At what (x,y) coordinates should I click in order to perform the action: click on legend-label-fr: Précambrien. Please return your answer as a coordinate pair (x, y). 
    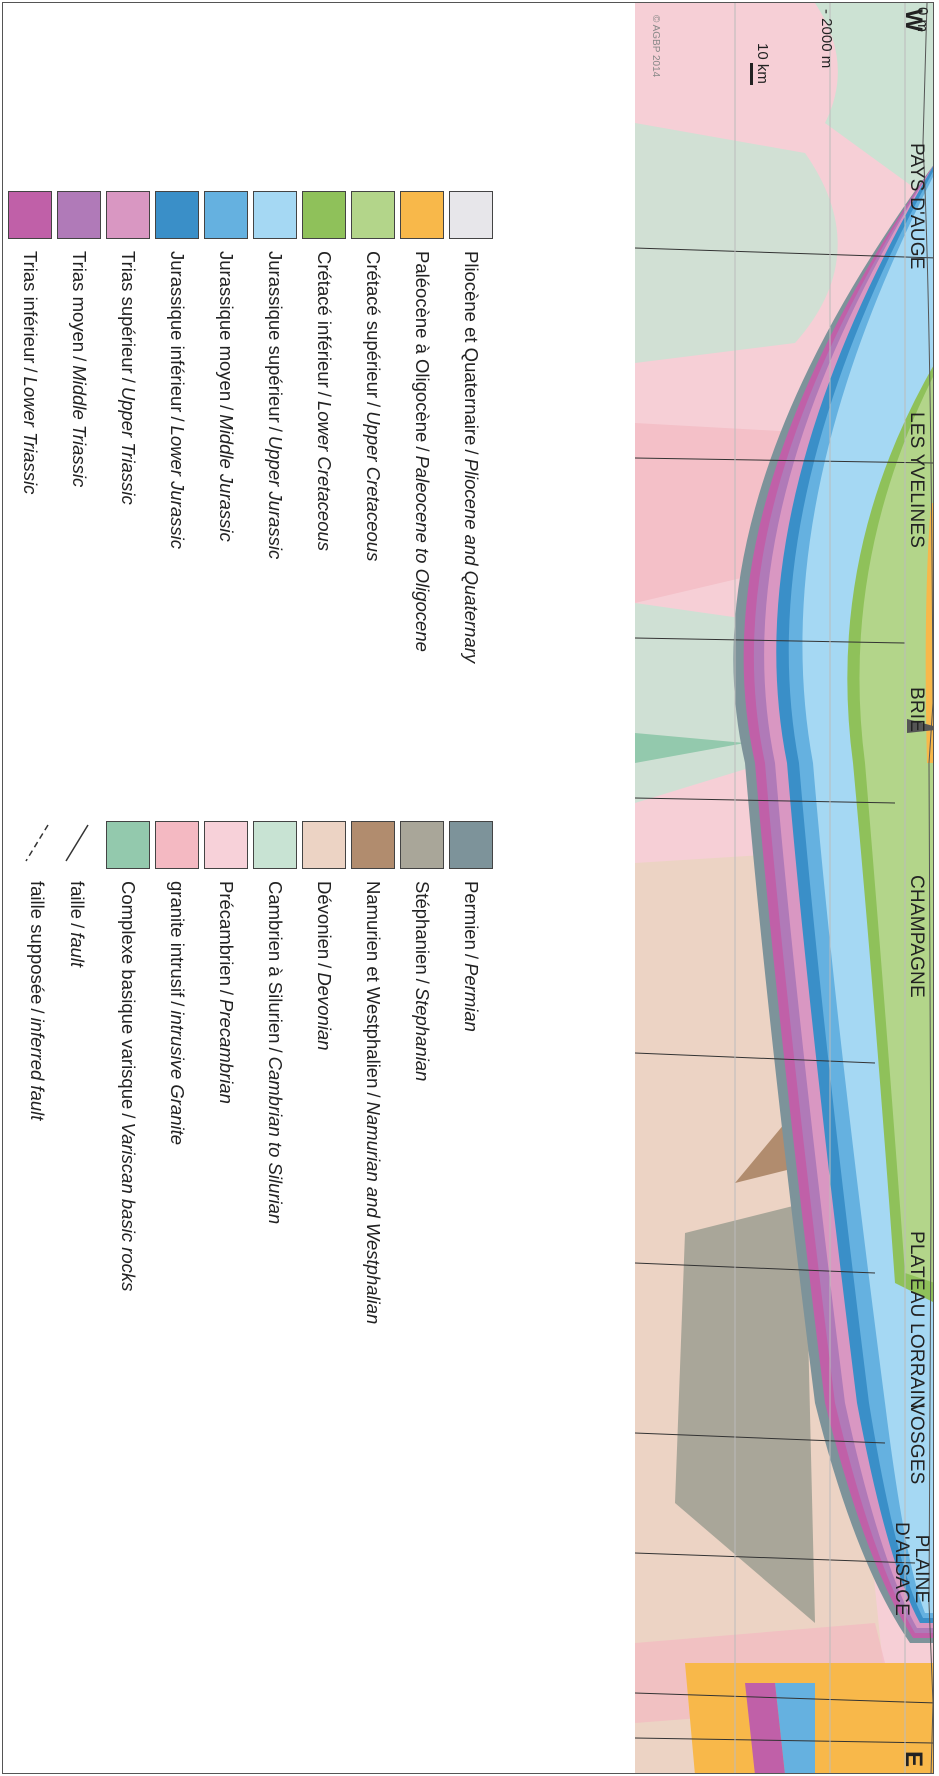
    Looking at the image, I should click on (226, 933).